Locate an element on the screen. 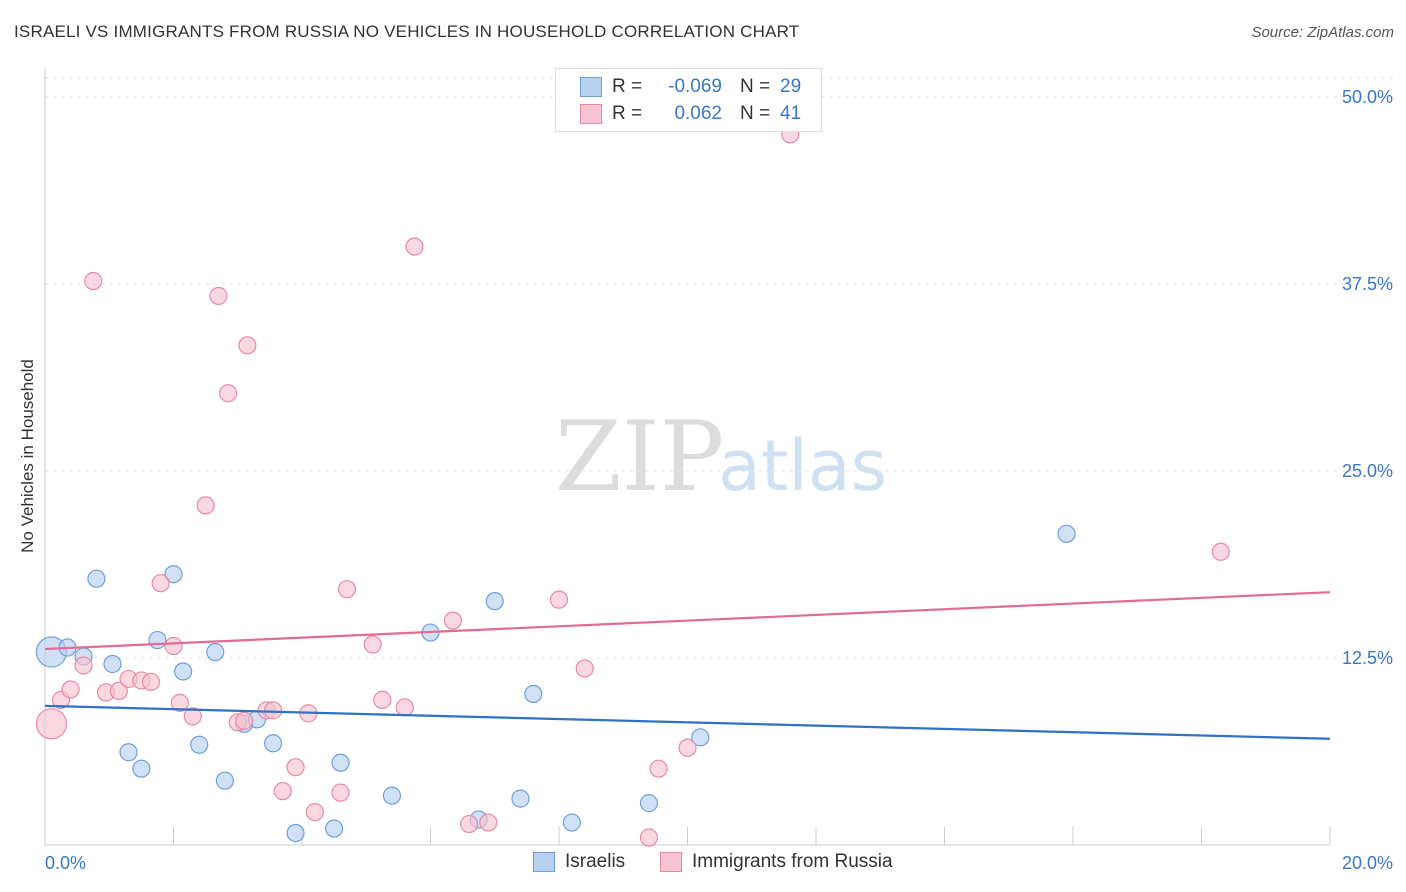 The width and height of the screenshot is (1406, 892). series-legend: Israelis Immigrants from Russia is located at coordinates (703, 864).